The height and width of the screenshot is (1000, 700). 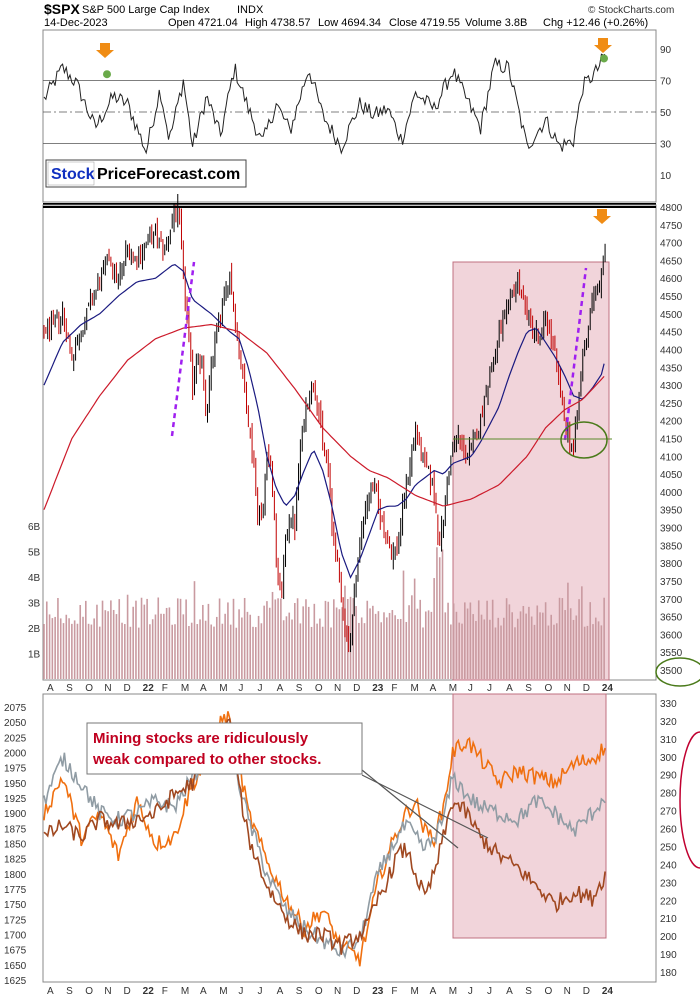 What do you see at coordinates (529, 816) in the screenshot?
I see `highlight-region-mining` at bounding box center [529, 816].